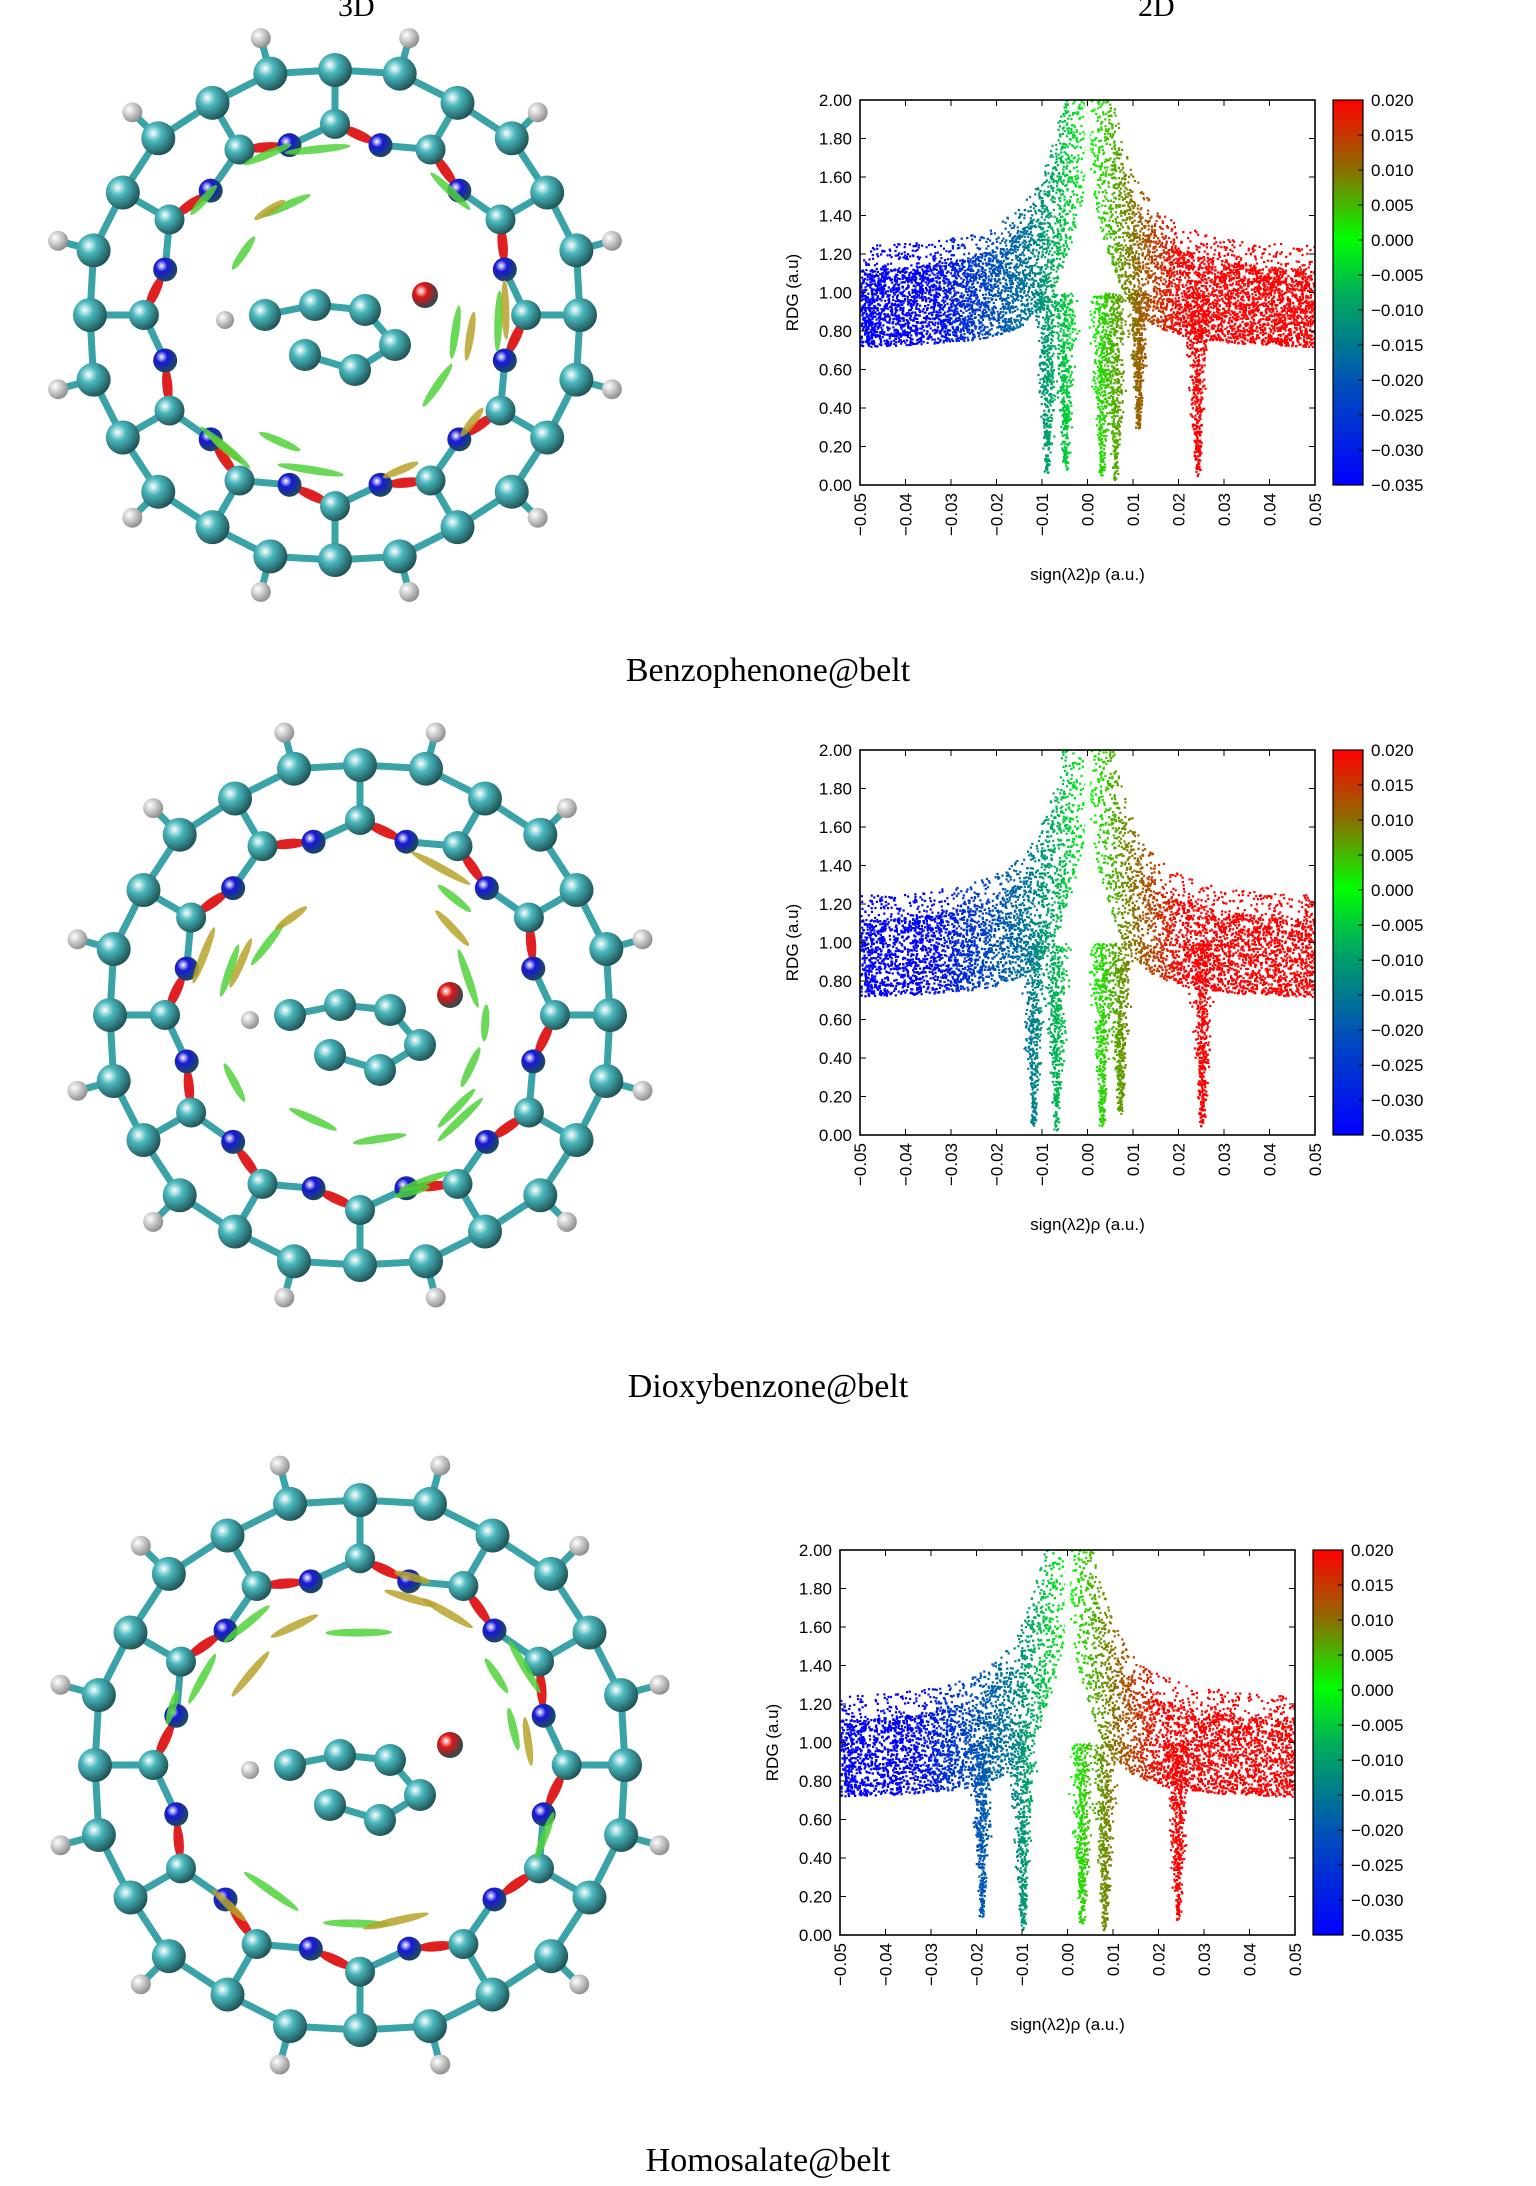 This screenshot has width=1536, height=2186. What do you see at coordinates (835, 293) in the screenshot?
I see `y-tick-label: 1.00` at bounding box center [835, 293].